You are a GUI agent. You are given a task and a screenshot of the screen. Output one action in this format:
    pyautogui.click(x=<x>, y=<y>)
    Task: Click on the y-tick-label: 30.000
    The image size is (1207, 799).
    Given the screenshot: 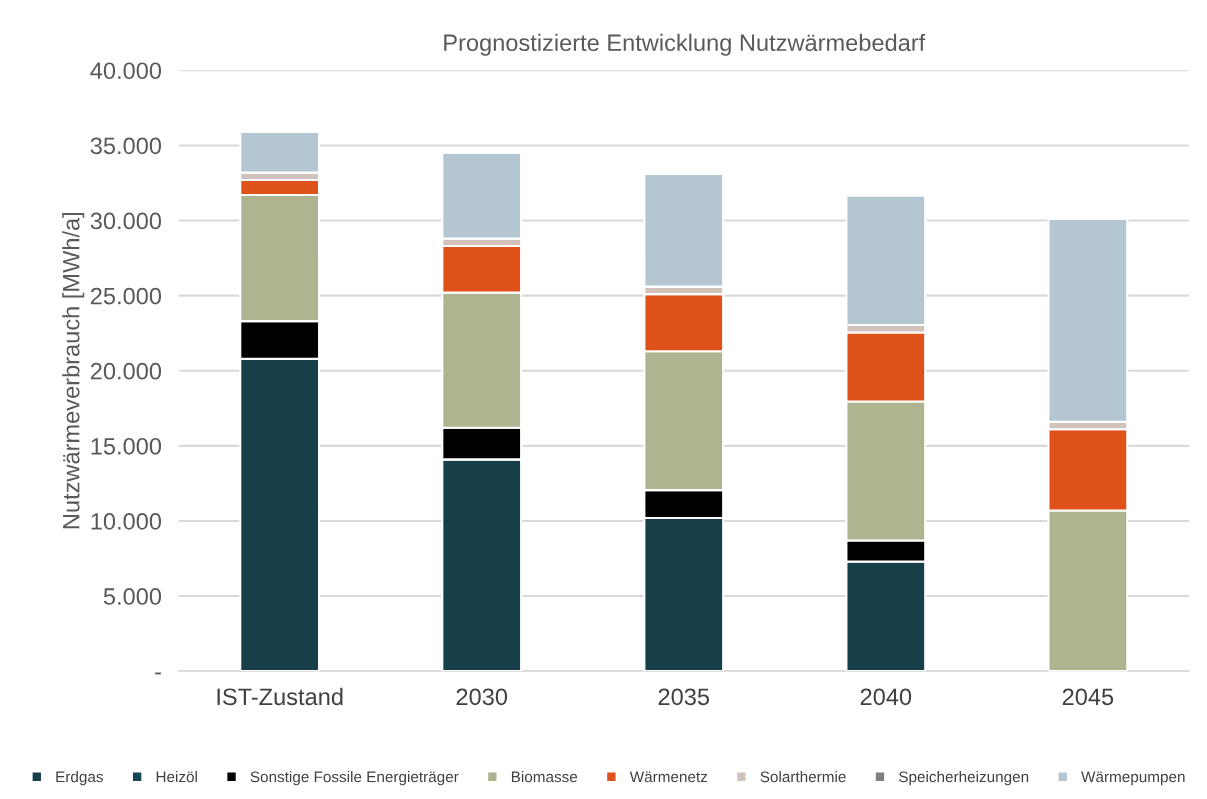 What is the action you would take?
    pyautogui.click(x=126, y=221)
    